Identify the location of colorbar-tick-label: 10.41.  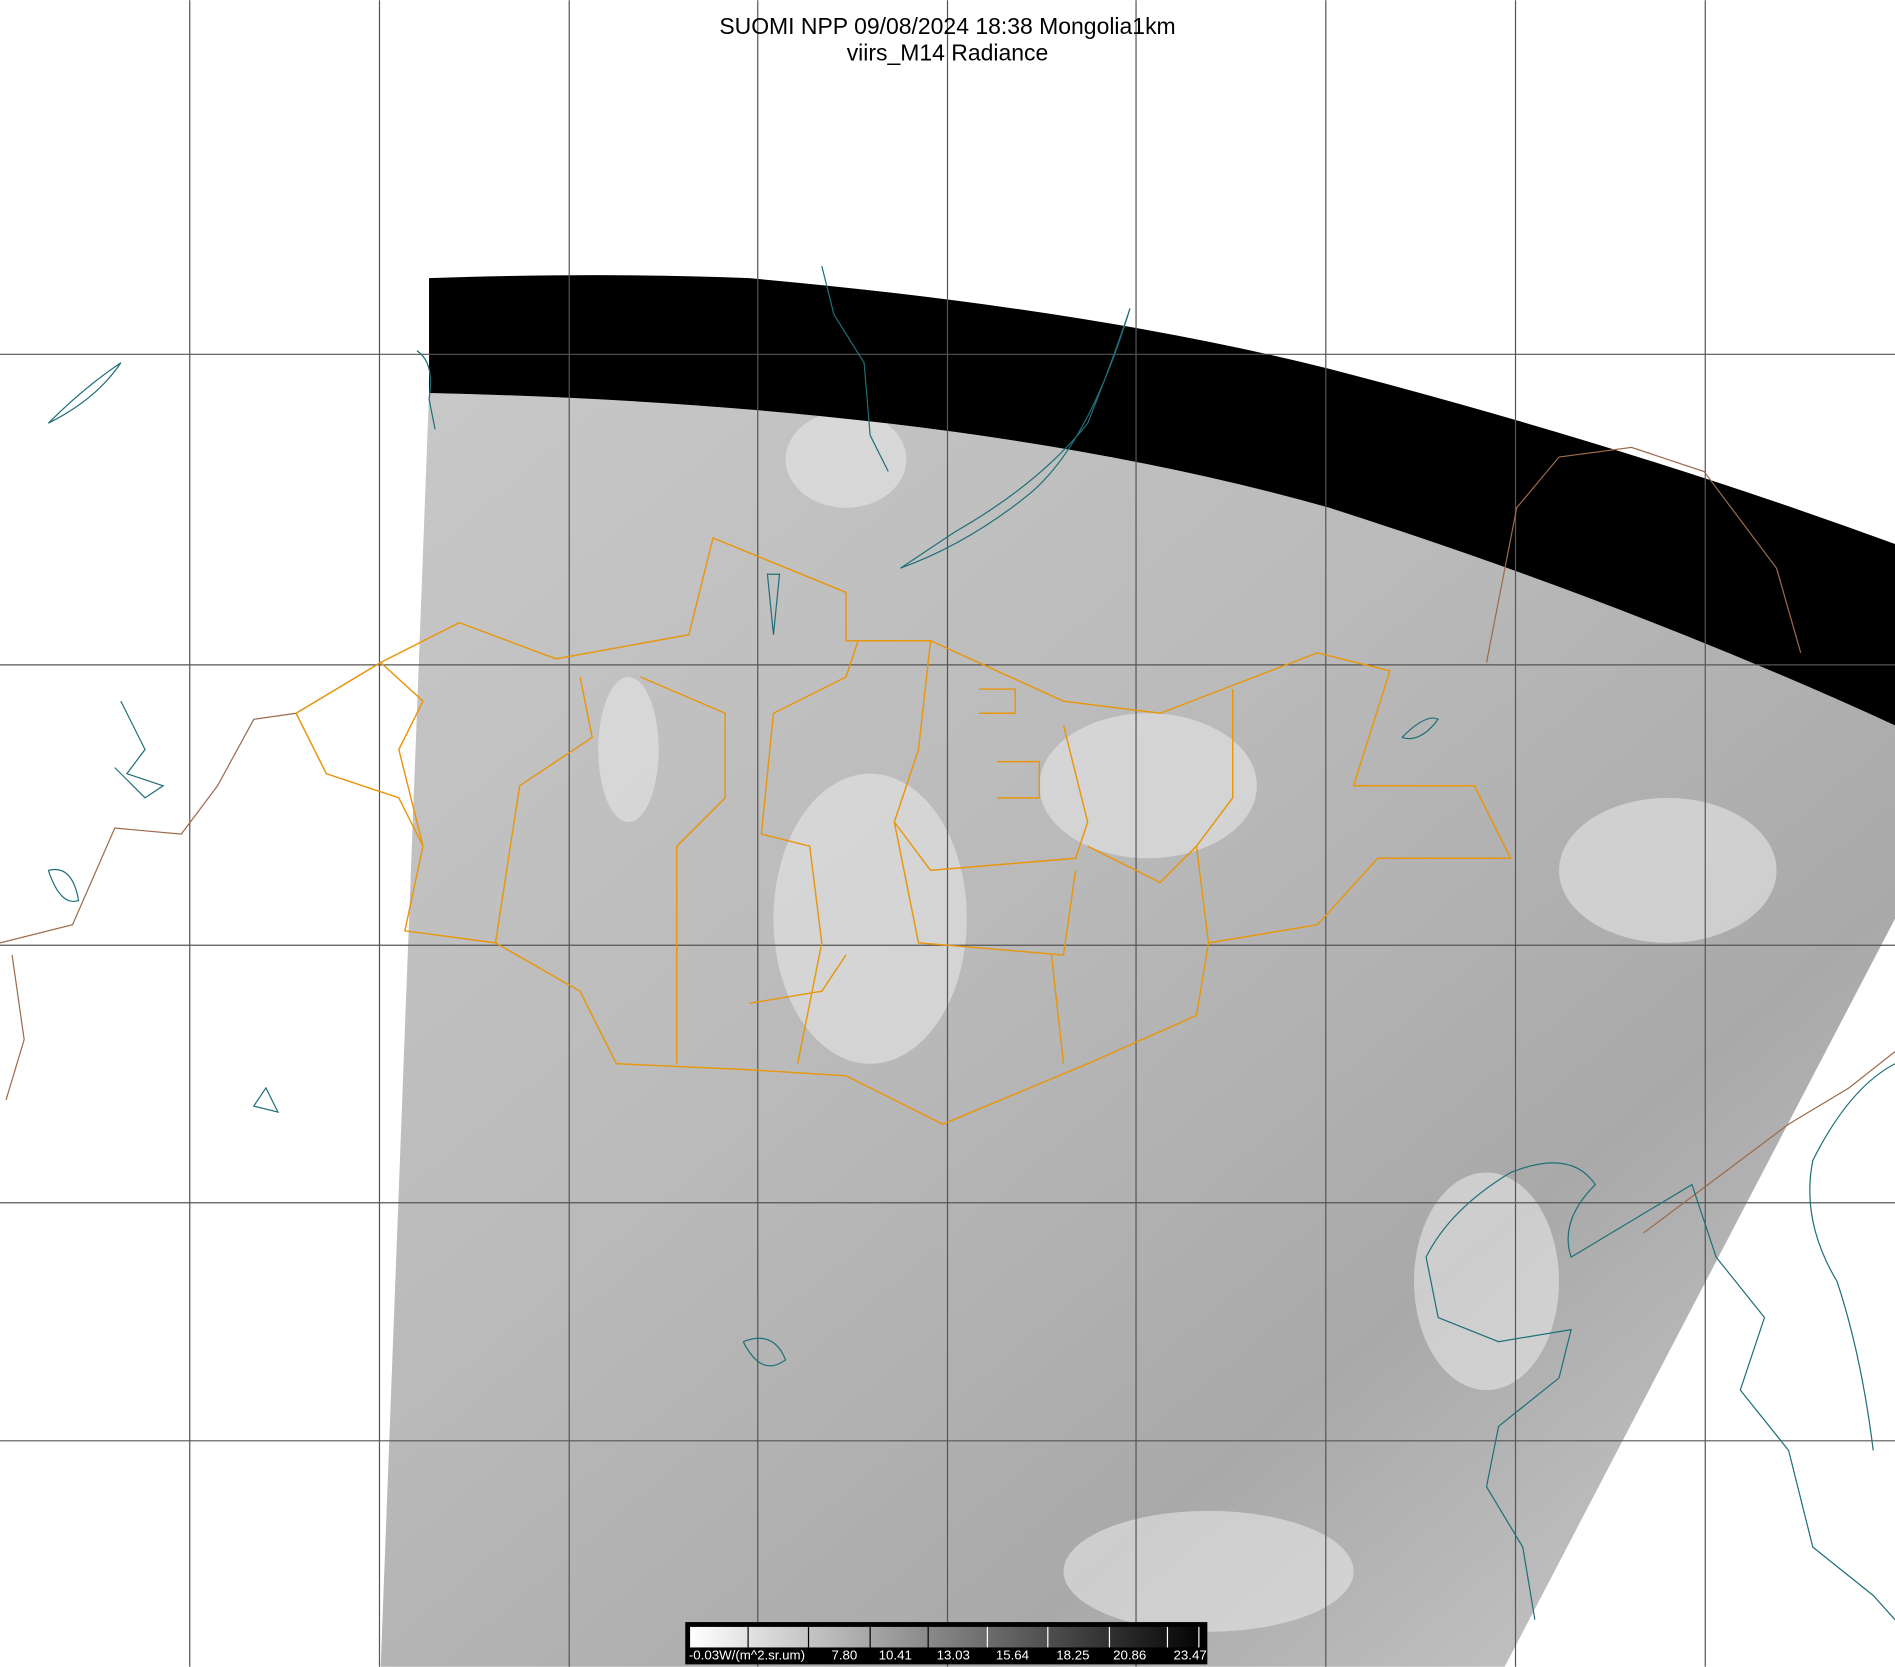
(895, 1655).